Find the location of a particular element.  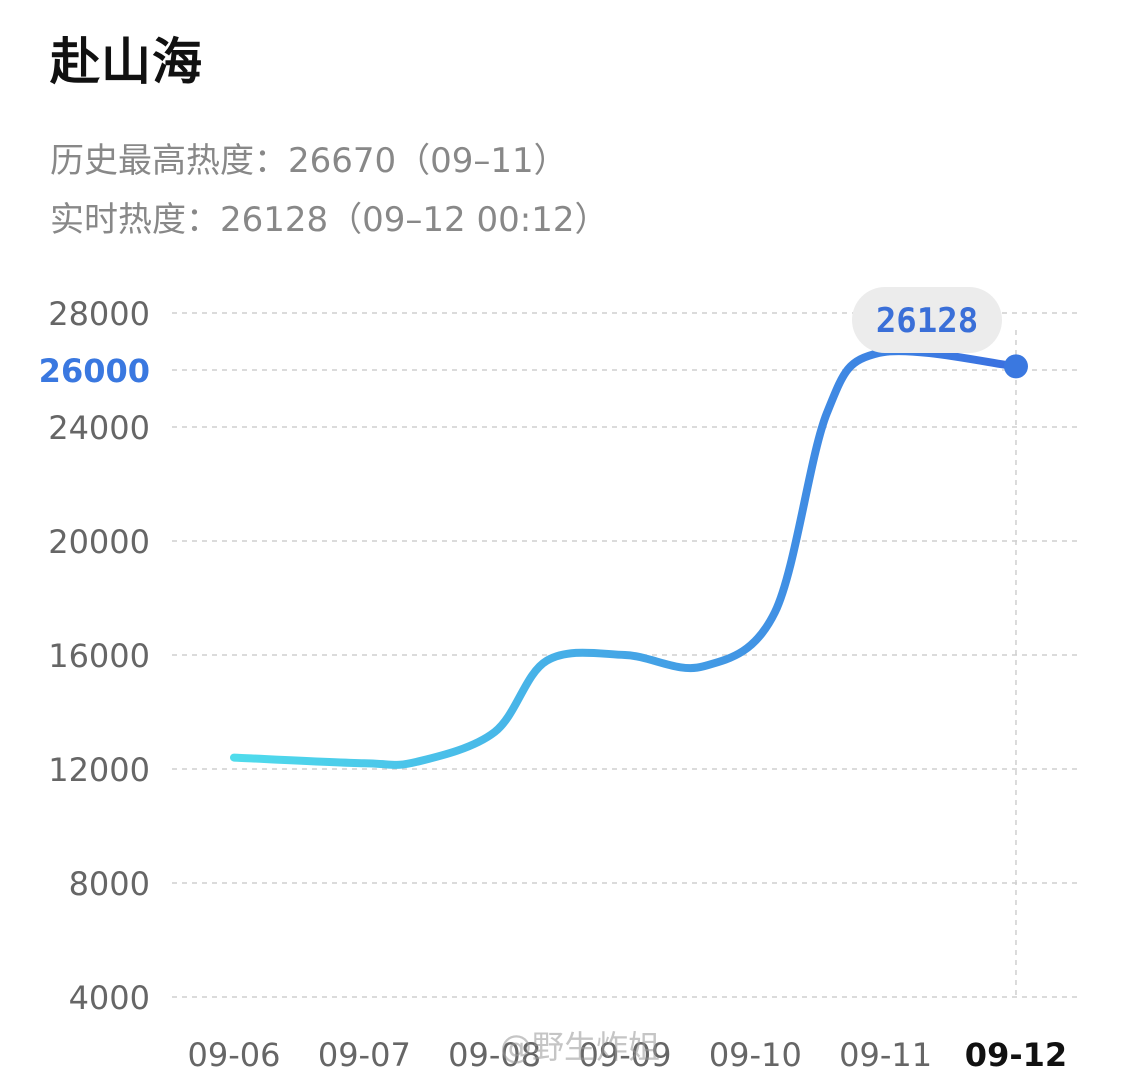

y-tick-label-16000: 16000 is located at coordinates (99, 656).